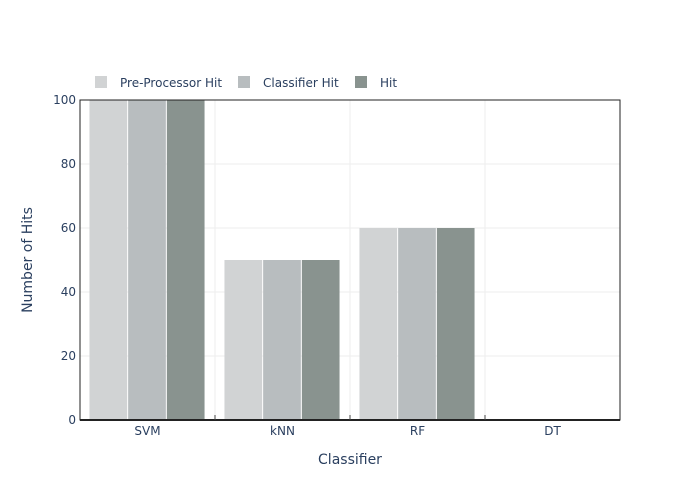  What do you see at coordinates (282, 340) in the screenshot?
I see `bar-knn-classifier-hit` at bounding box center [282, 340].